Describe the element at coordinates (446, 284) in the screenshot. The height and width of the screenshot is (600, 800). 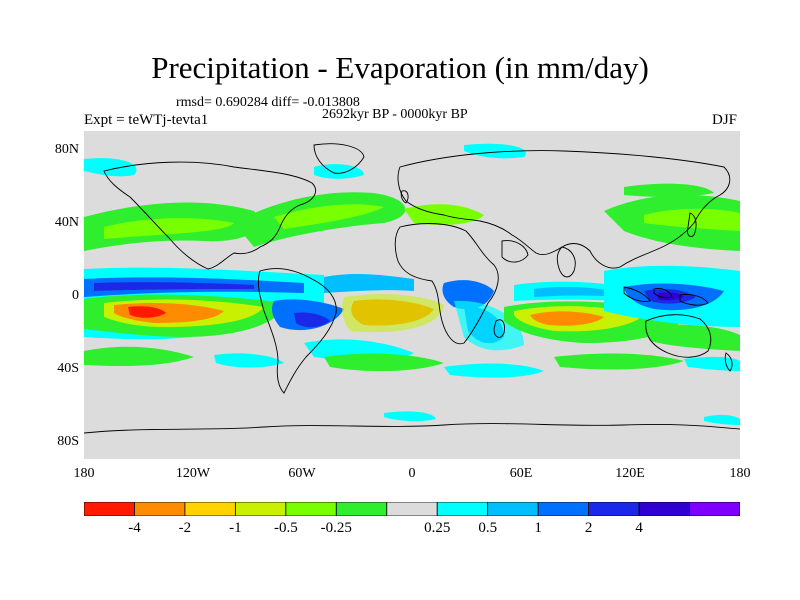
I see `coast-africa` at that location.